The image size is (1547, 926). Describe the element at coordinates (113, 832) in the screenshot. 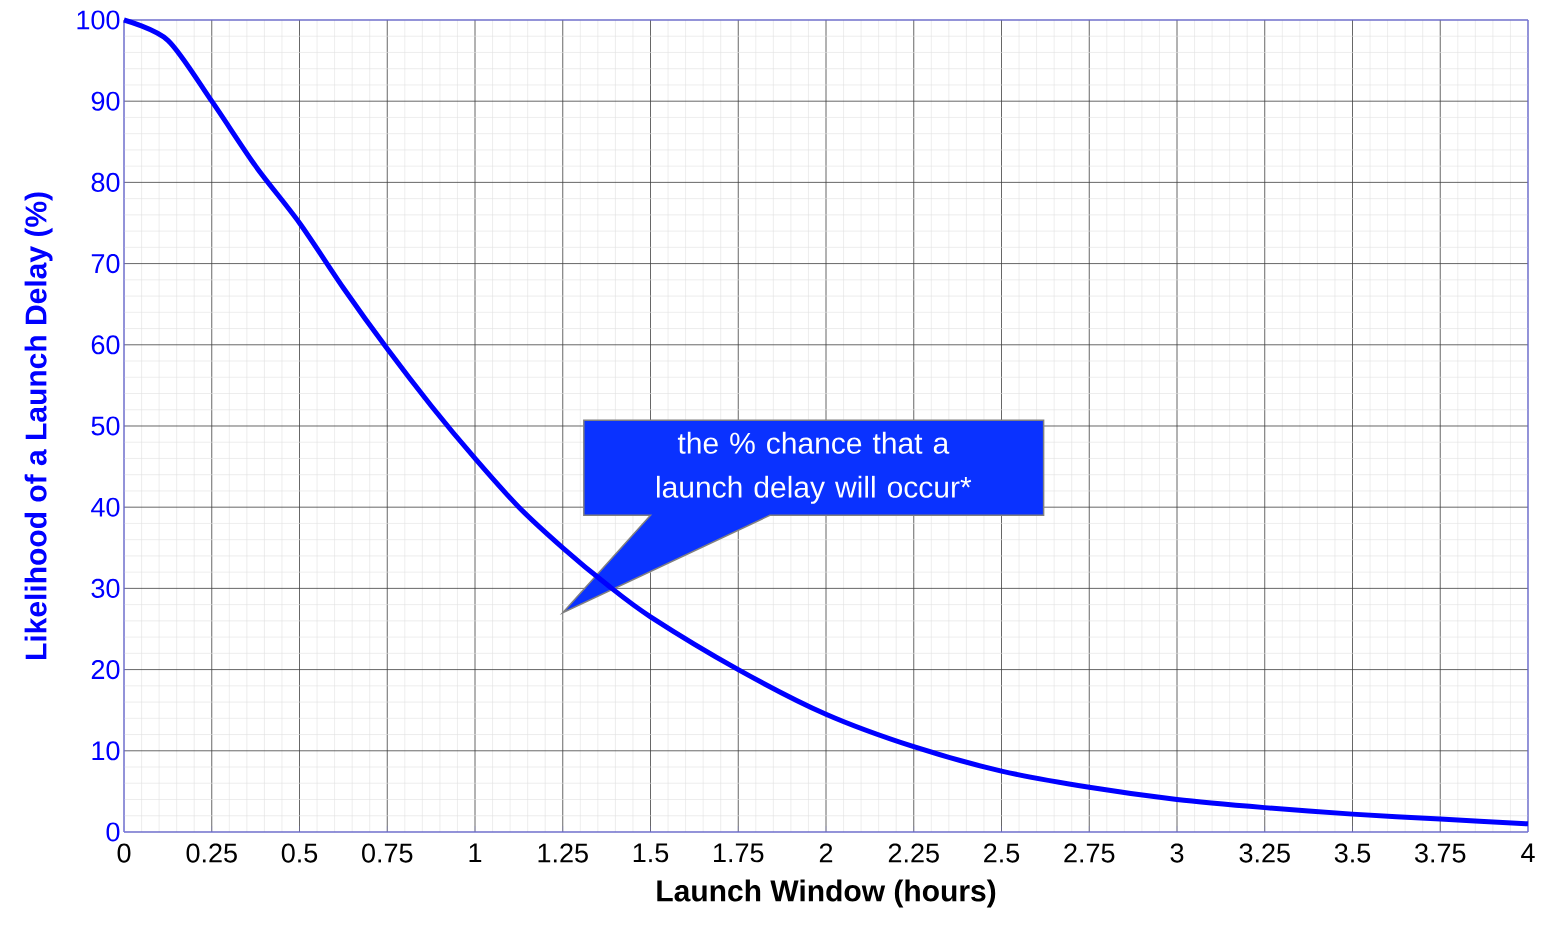

I see `y-tick-label: 0` at that location.